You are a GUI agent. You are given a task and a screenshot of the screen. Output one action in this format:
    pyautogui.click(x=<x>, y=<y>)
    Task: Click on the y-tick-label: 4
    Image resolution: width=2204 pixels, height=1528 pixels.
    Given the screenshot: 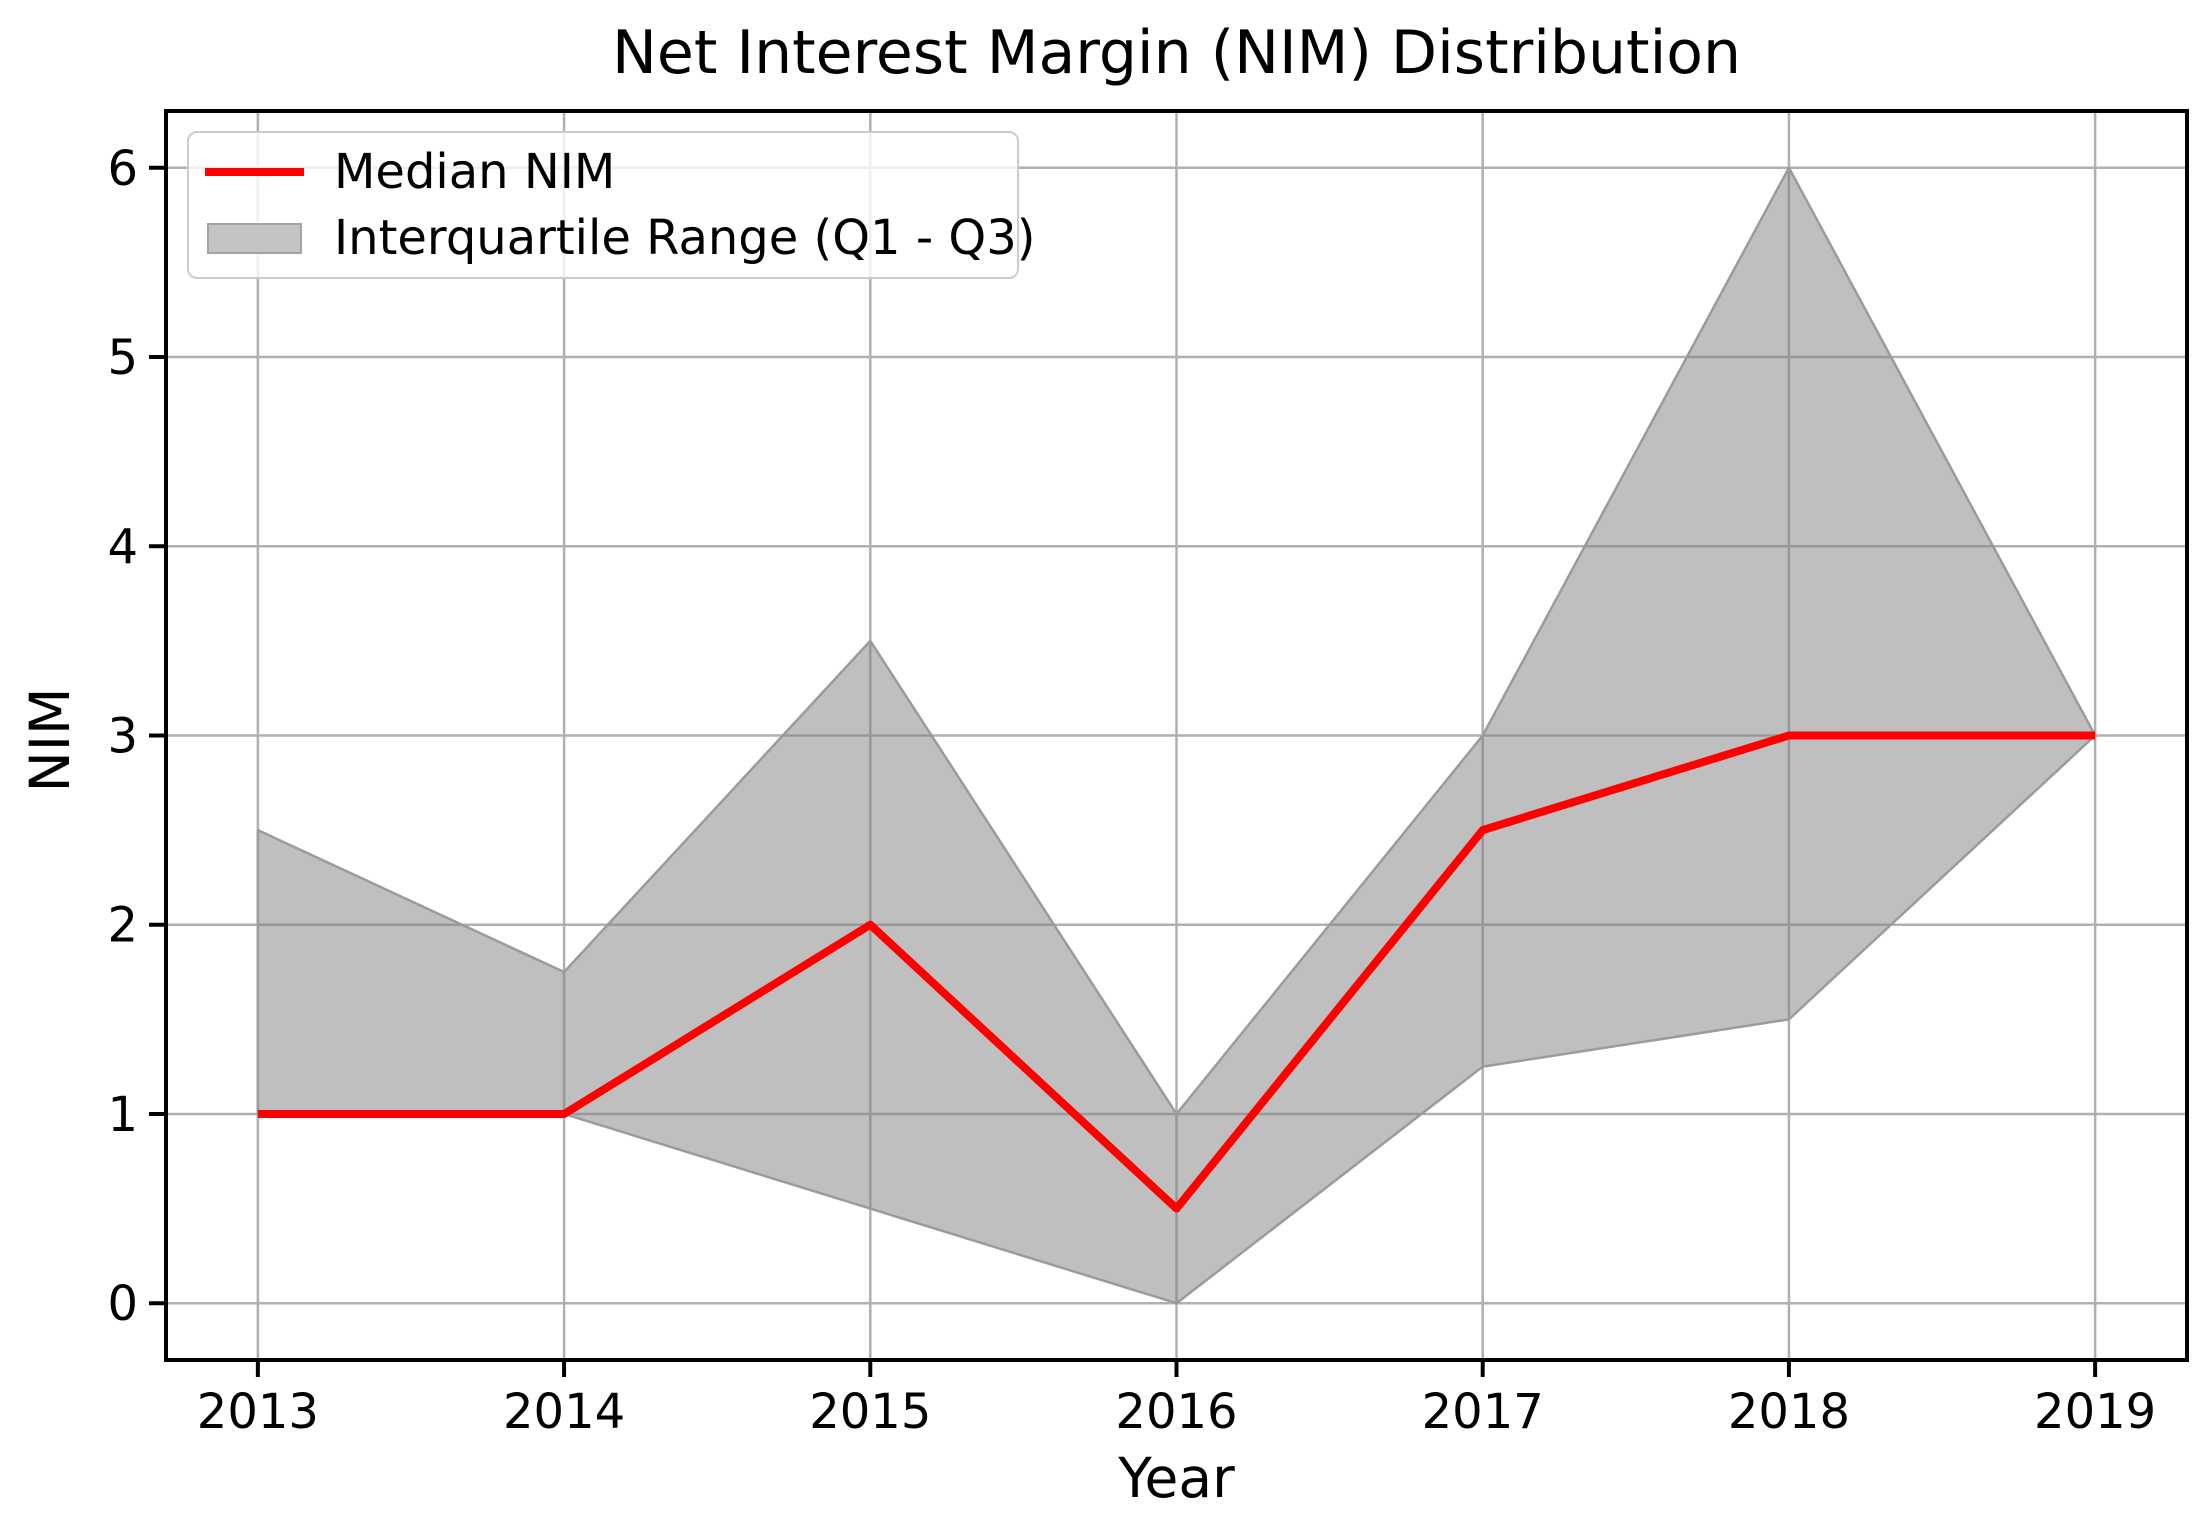 What is the action you would take?
    pyautogui.click(x=122, y=547)
    